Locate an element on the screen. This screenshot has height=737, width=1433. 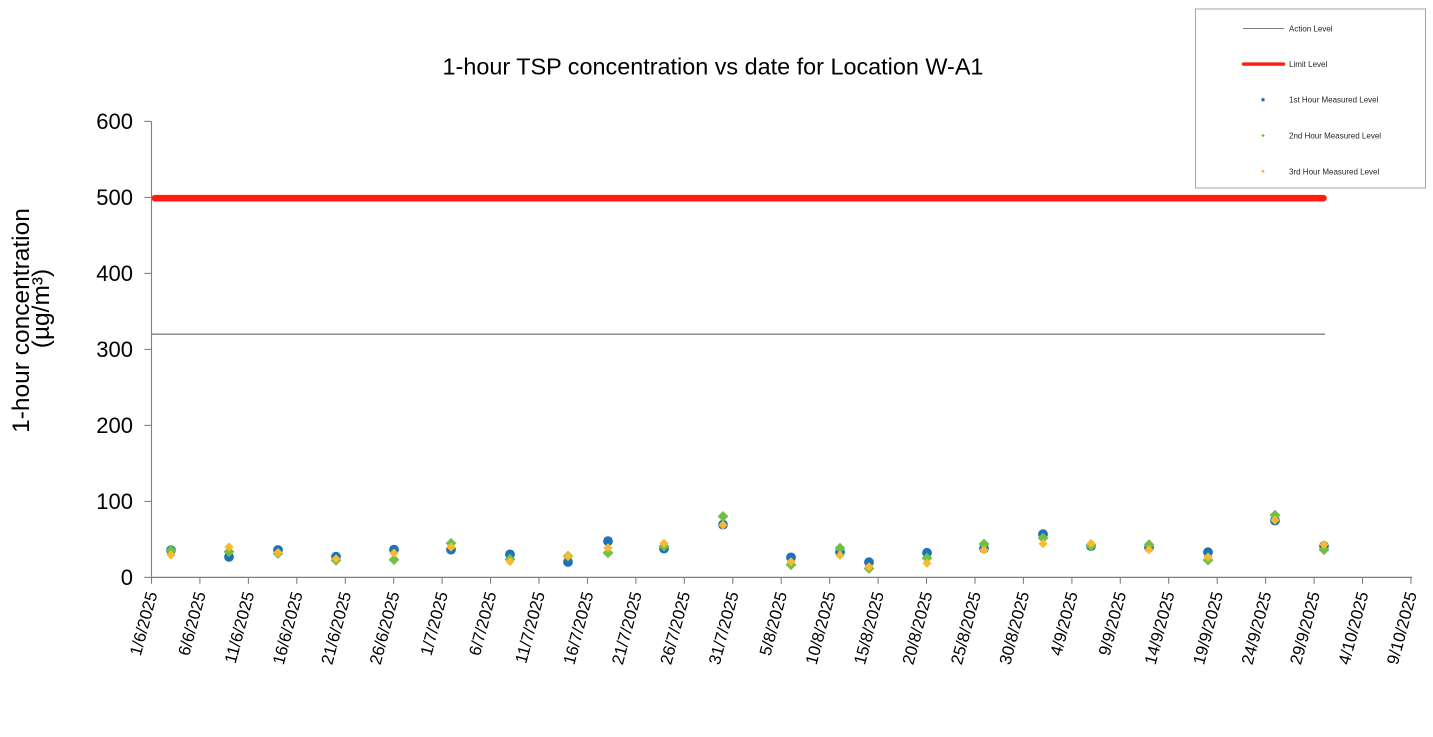
svg-text: Limit Level is located at coordinates (1308, 64).